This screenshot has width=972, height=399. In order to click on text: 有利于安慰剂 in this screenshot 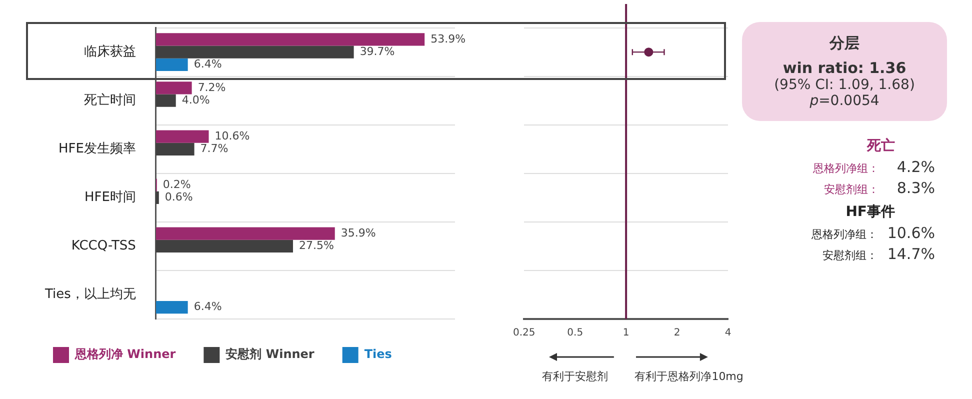, I will do `click(575, 376)`.